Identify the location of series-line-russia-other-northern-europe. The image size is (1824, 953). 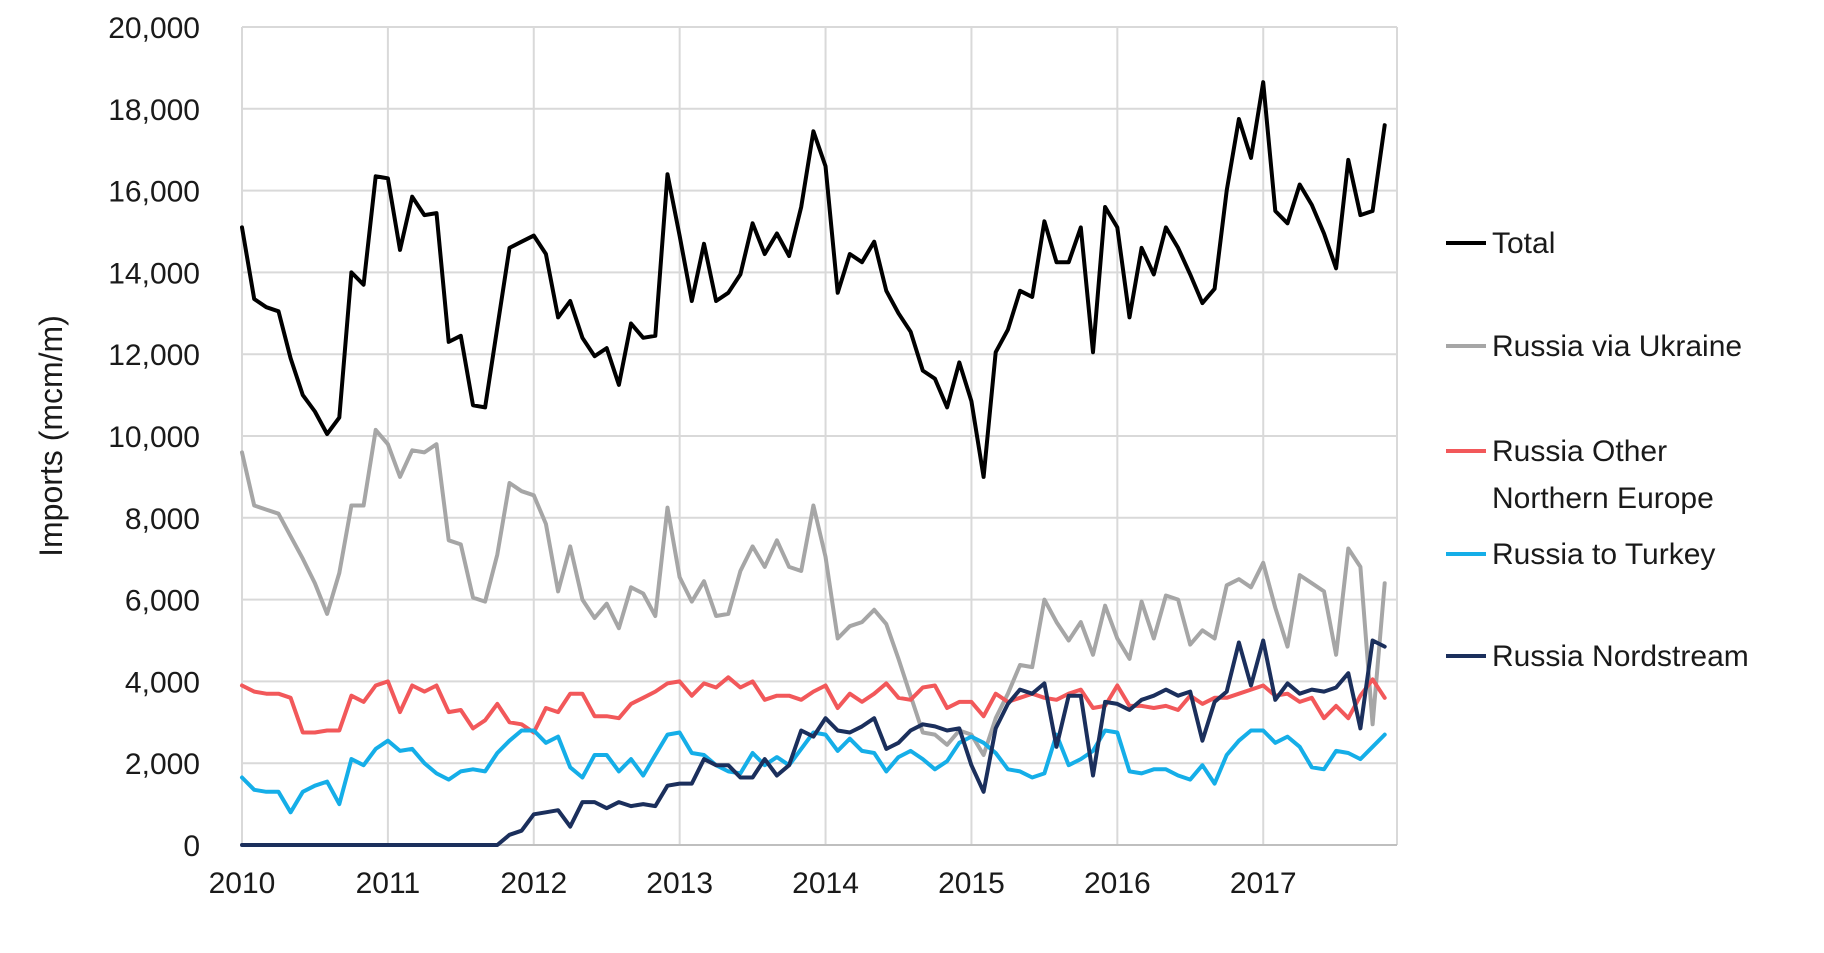
(813, 705).